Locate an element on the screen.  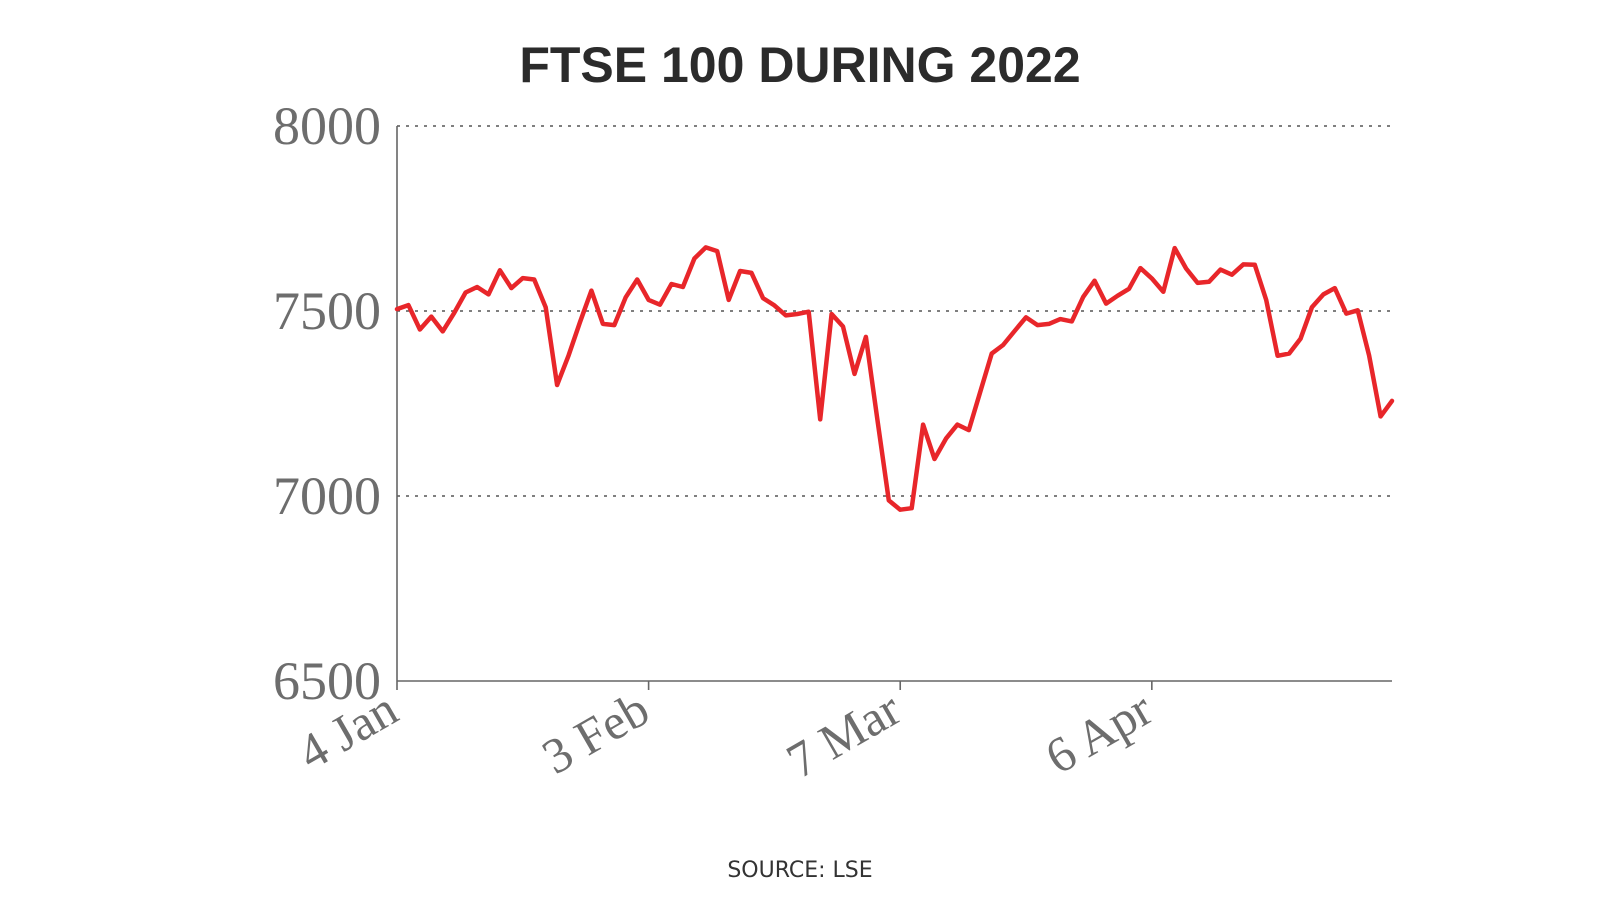
source-note: SOURCE: LSE is located at coordinates (800, 870).